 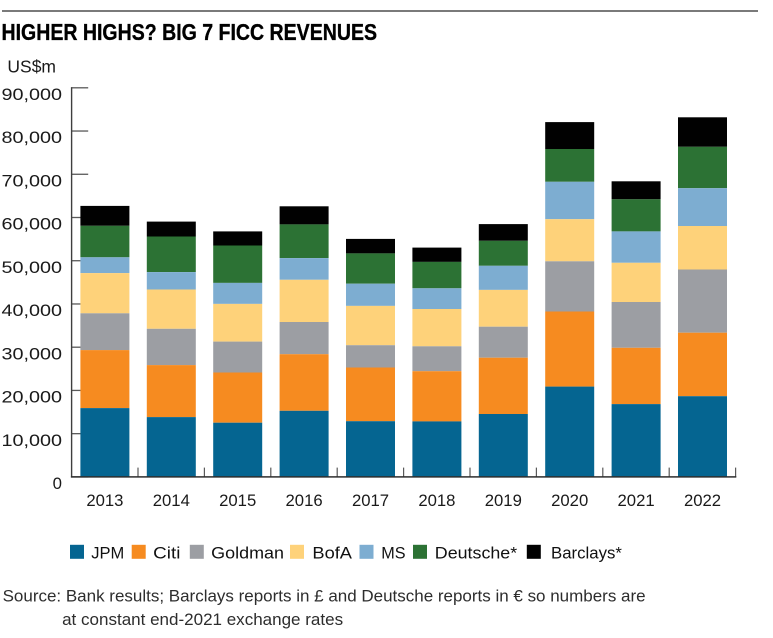 What do you see at coordinates (32, 137) in the screenshot?
I see `svg-text: 80,000` at bounding box center [32, 137].